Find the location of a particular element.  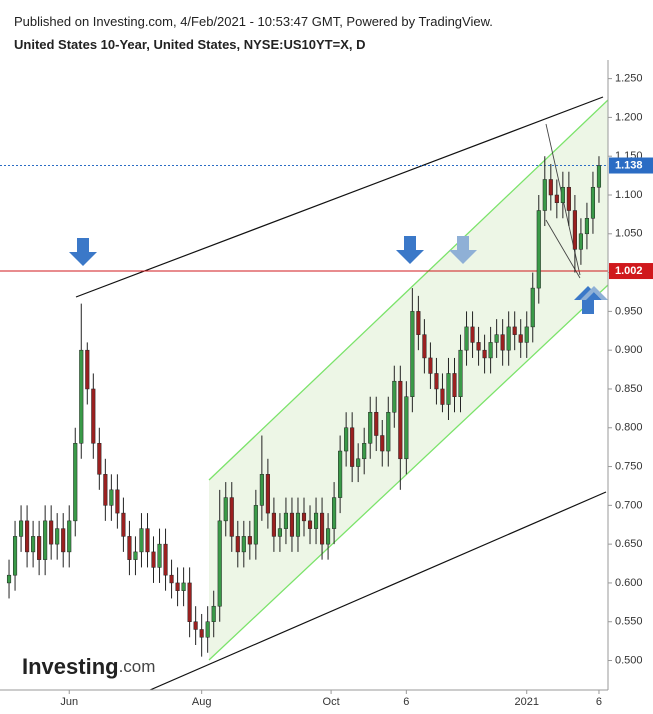

y-tick-label: 0.750 is located at coordinates (629, 466).